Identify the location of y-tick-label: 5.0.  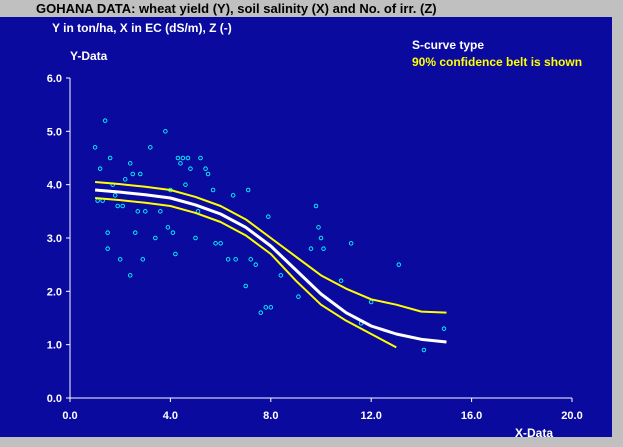
(54, 132).